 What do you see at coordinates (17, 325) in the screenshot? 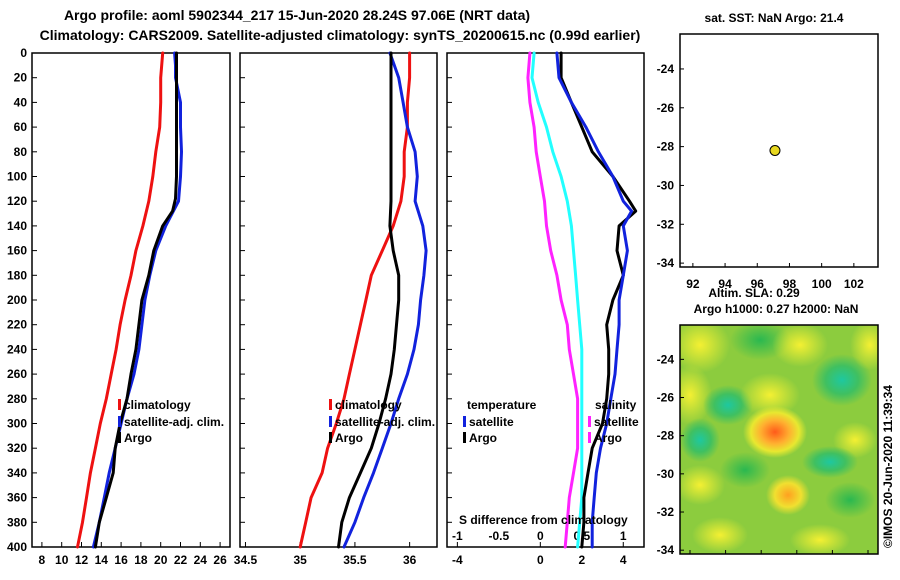
I see `depth-tick-label: 220` at bounding box center [17, 325].